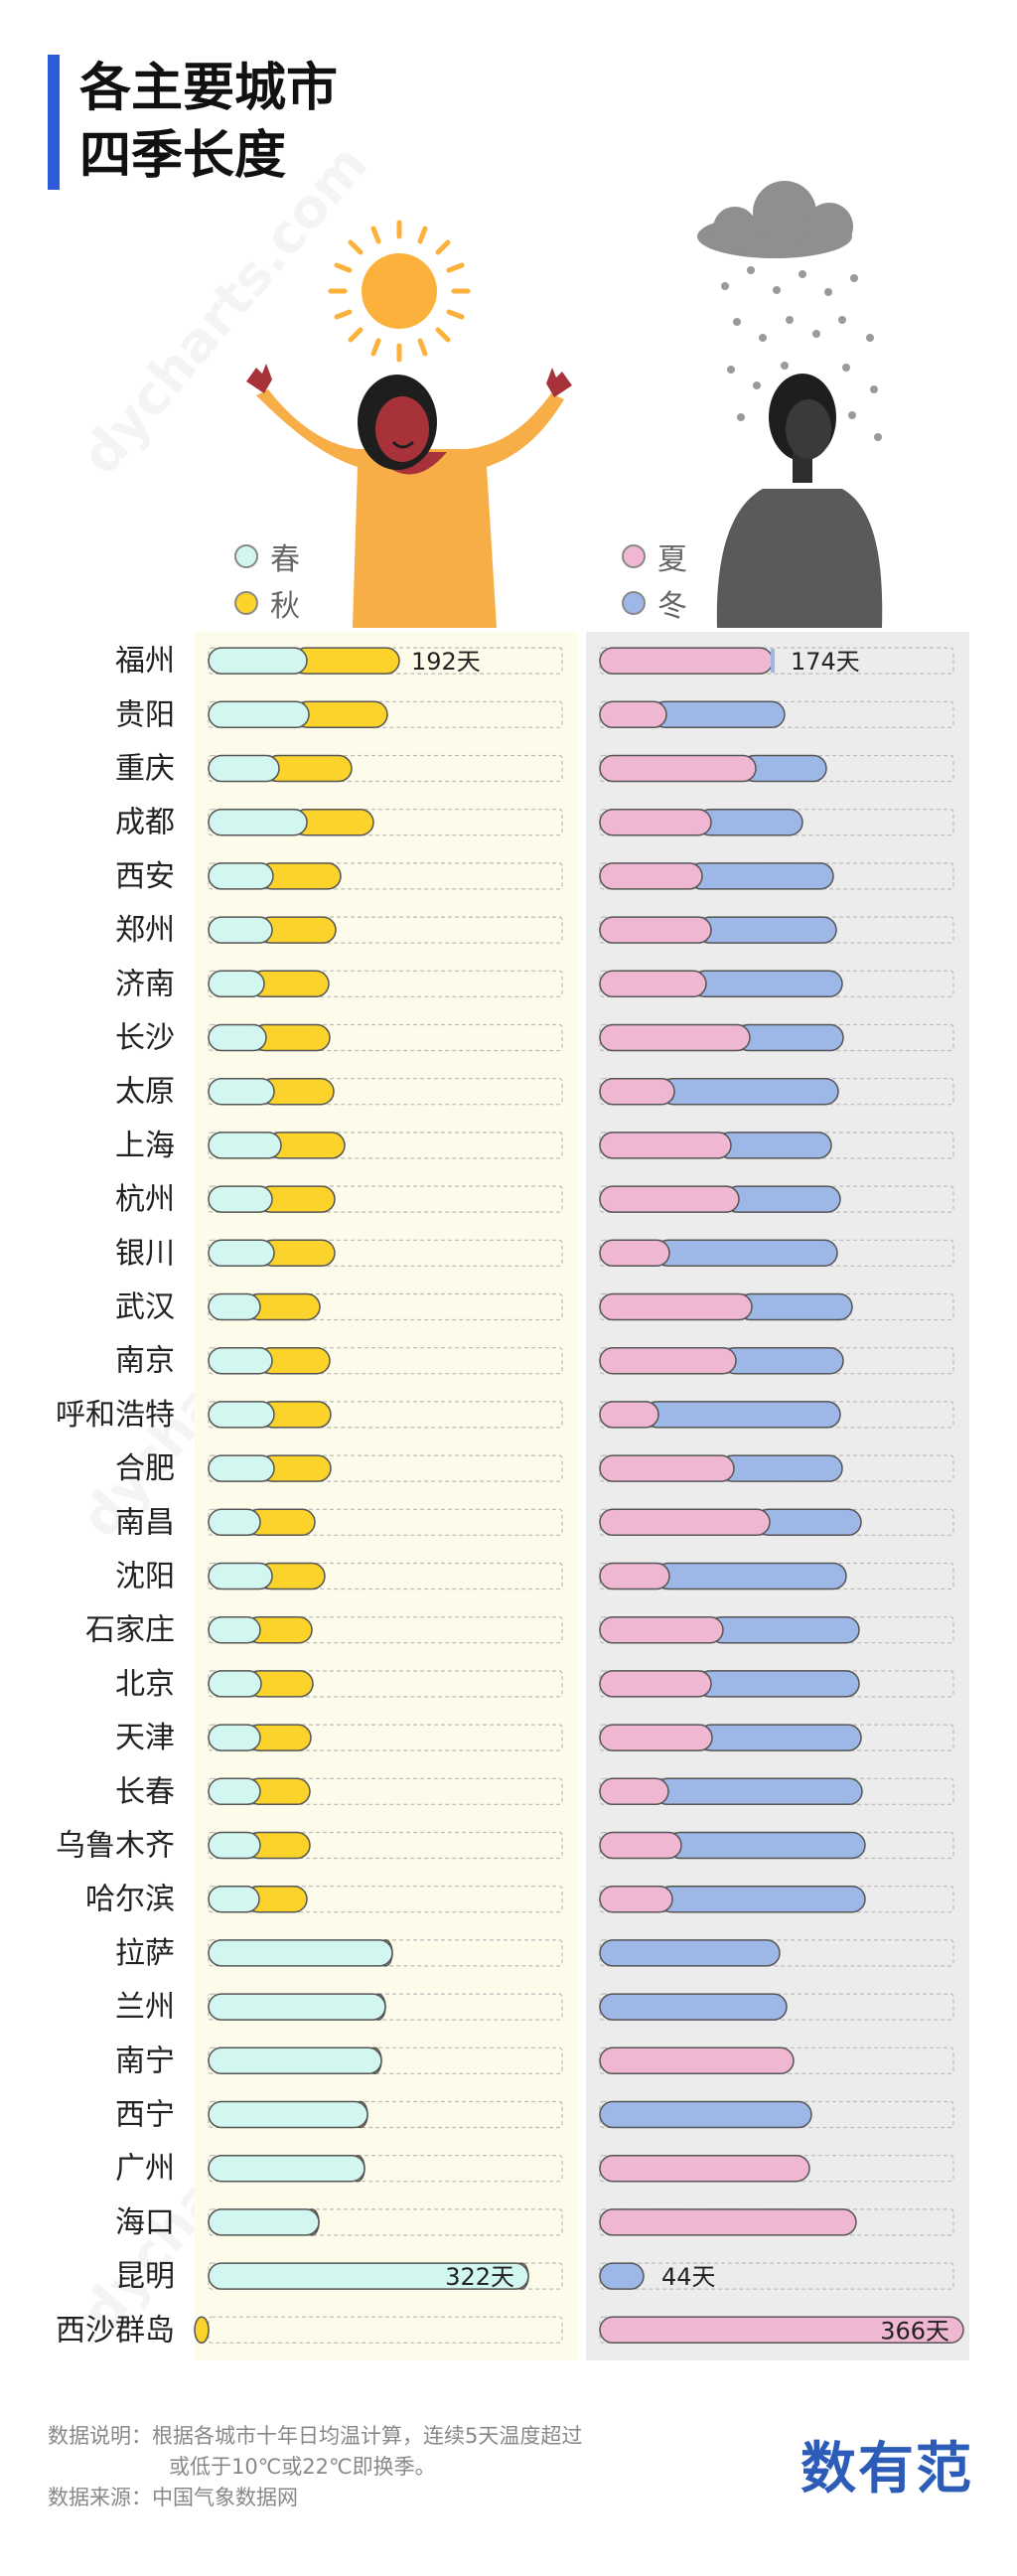 Image resolution: width=1017 pixels, height=2576 pixels. Describe the element at coordinates (145, 769) in the screenshot. I see `category-label: 重庆` at that location.